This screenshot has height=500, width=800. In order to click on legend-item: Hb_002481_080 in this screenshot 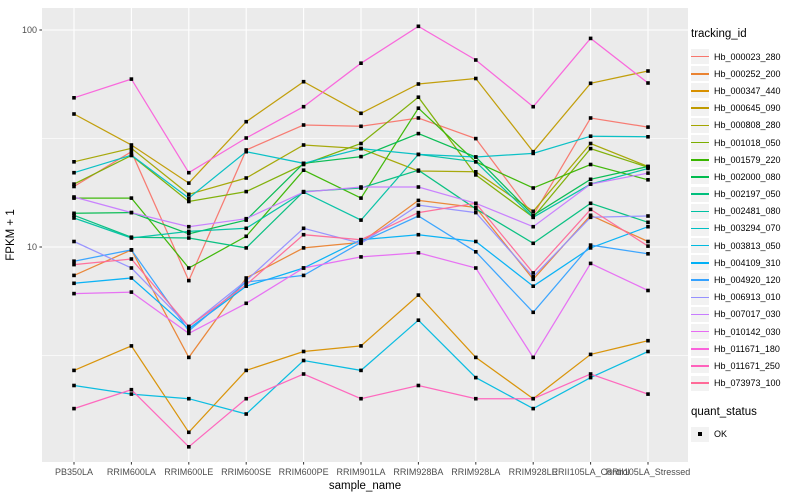, I will do `click(745, 211)`.